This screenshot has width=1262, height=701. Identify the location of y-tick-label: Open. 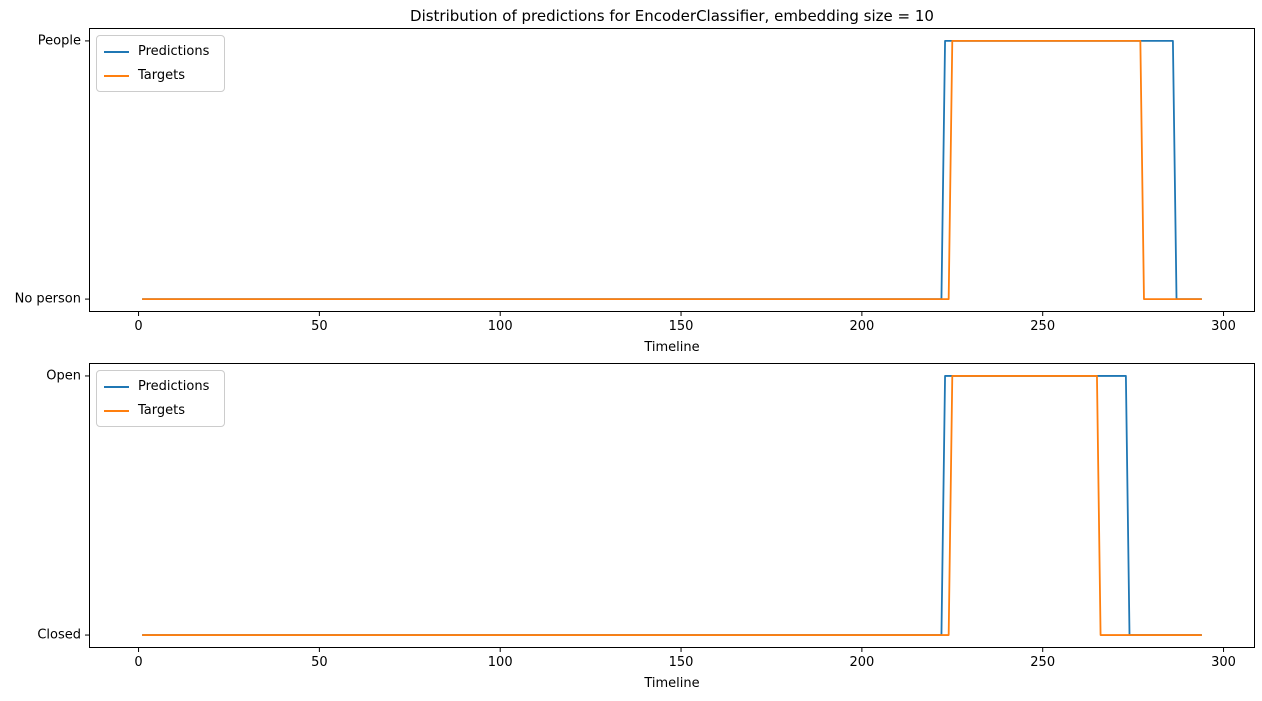
(63, 375).